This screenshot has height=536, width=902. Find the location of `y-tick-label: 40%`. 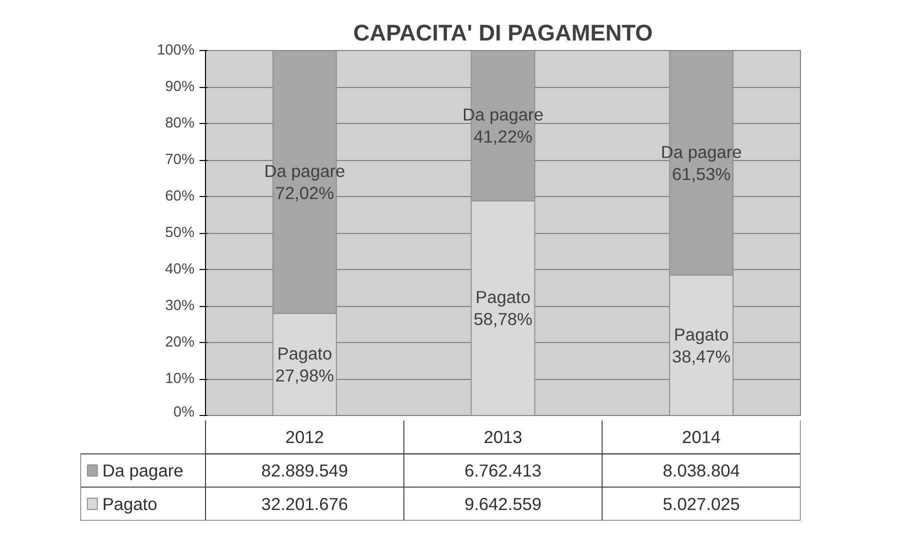

y-tick-label: 40% is located at coordinates (180, 270).